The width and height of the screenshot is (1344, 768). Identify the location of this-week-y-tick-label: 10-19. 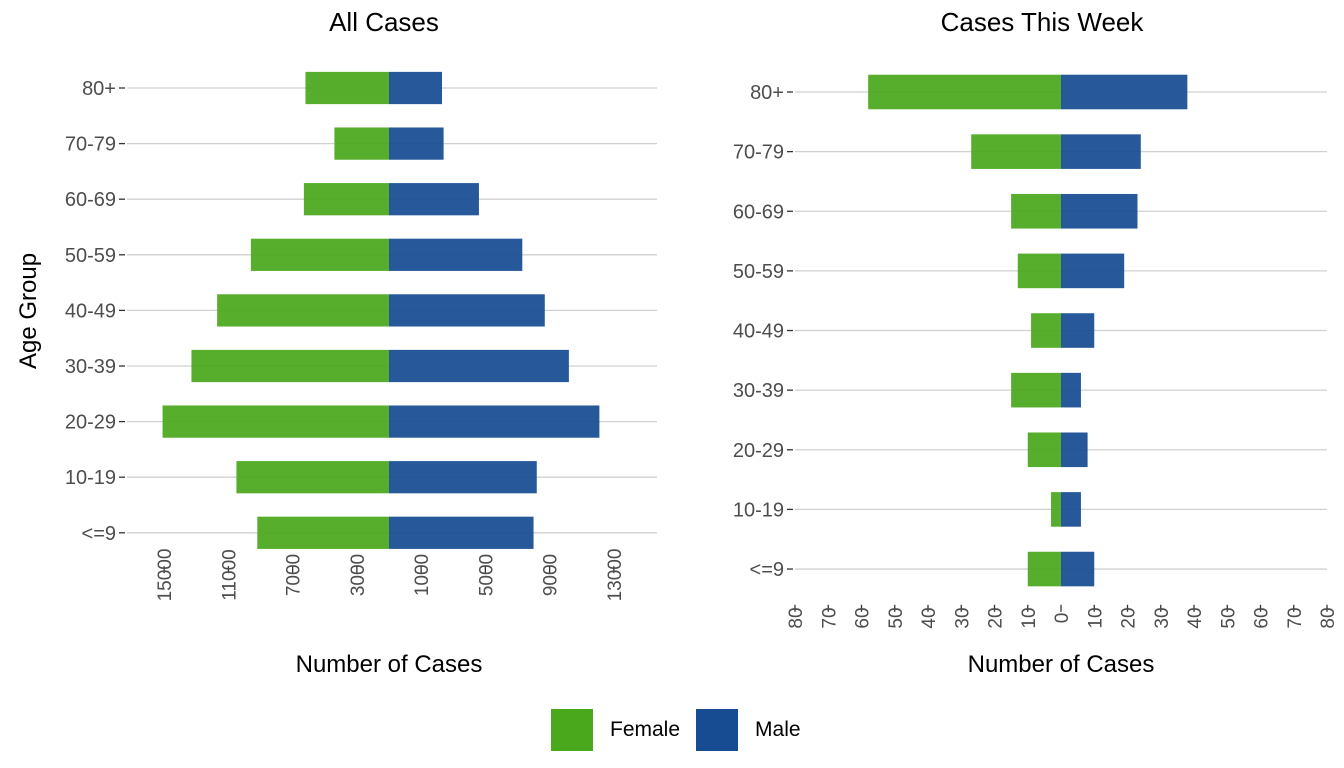
(758, 510).